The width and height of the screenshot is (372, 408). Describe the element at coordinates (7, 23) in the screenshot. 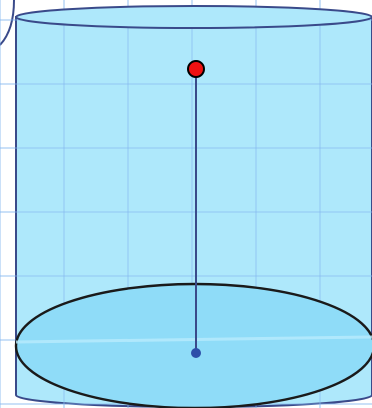

I see `left-edge-arc` at that location.